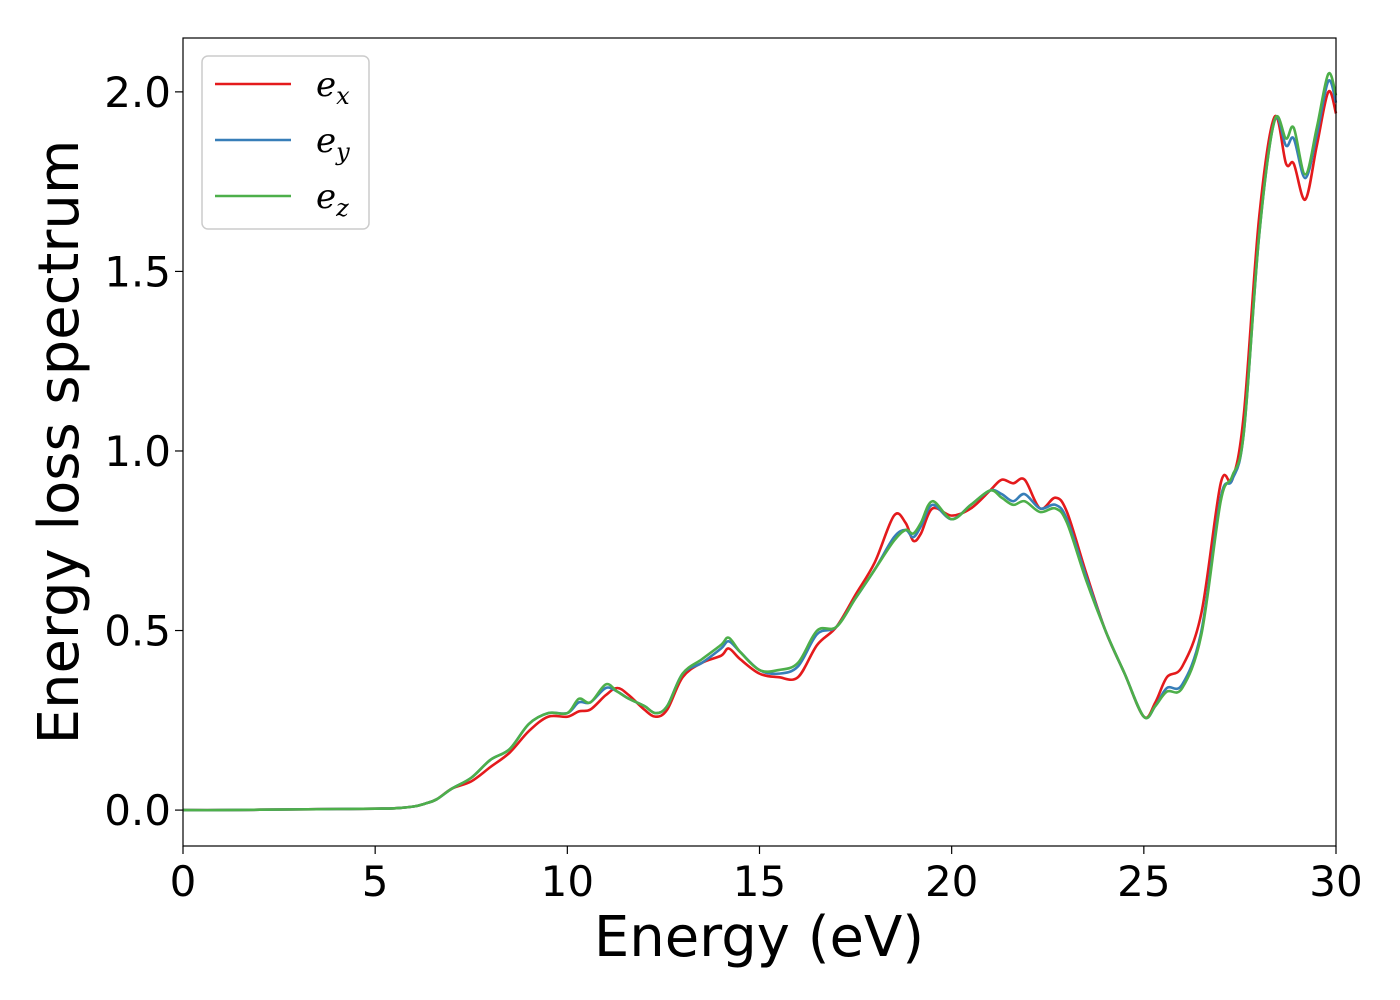  Describe the element at coordinates (285, 142) in the screenshot. I see `legend-box` at that location.